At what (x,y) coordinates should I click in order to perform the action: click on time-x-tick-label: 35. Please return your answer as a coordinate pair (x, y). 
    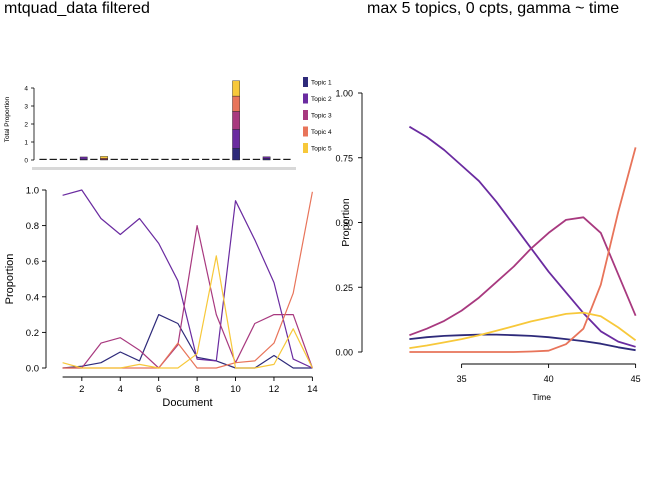
    Looking at the image, I should click on (462, 379).